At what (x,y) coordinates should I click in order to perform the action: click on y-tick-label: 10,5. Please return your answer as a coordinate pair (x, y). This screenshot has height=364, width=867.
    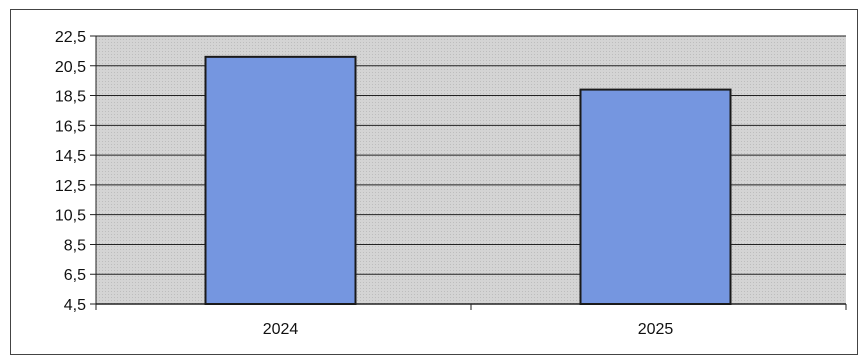
    Looking at the image, I should click on (70, 216).